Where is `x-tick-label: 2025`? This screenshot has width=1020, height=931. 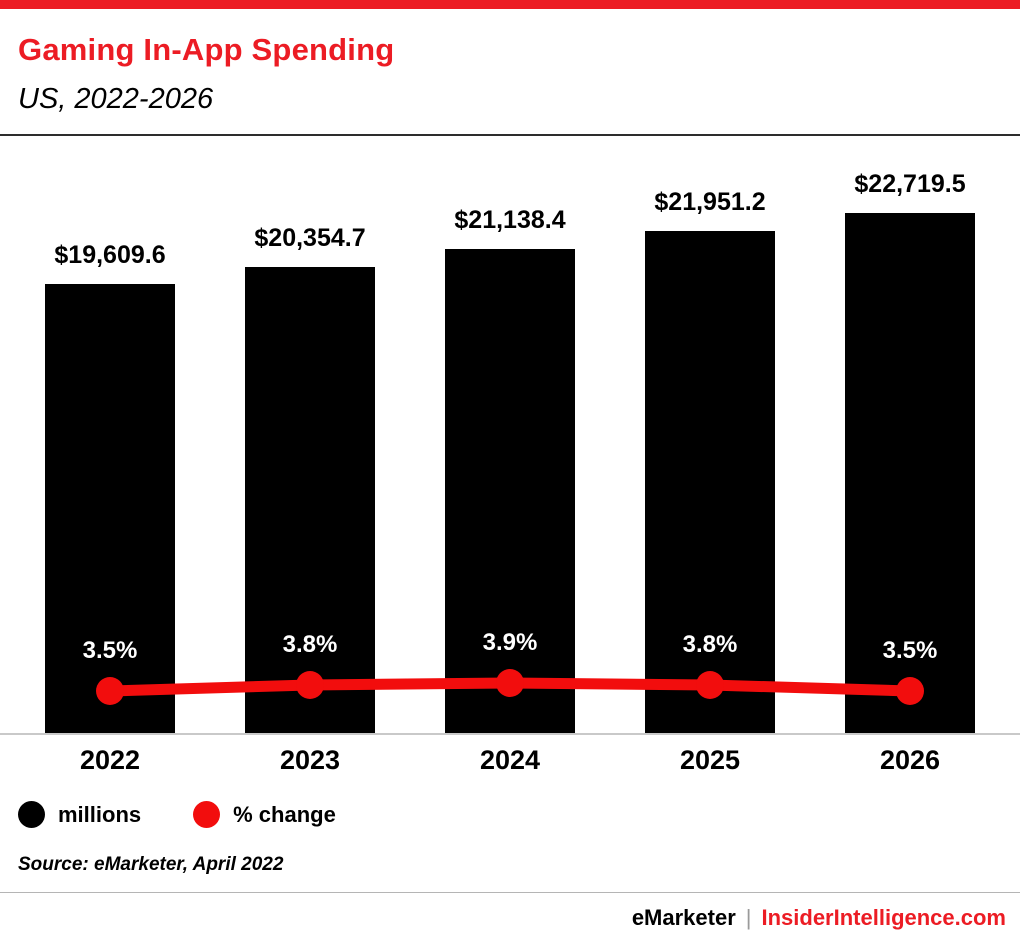 x-tick-label: 2025 is located at coordinates (710, 760).